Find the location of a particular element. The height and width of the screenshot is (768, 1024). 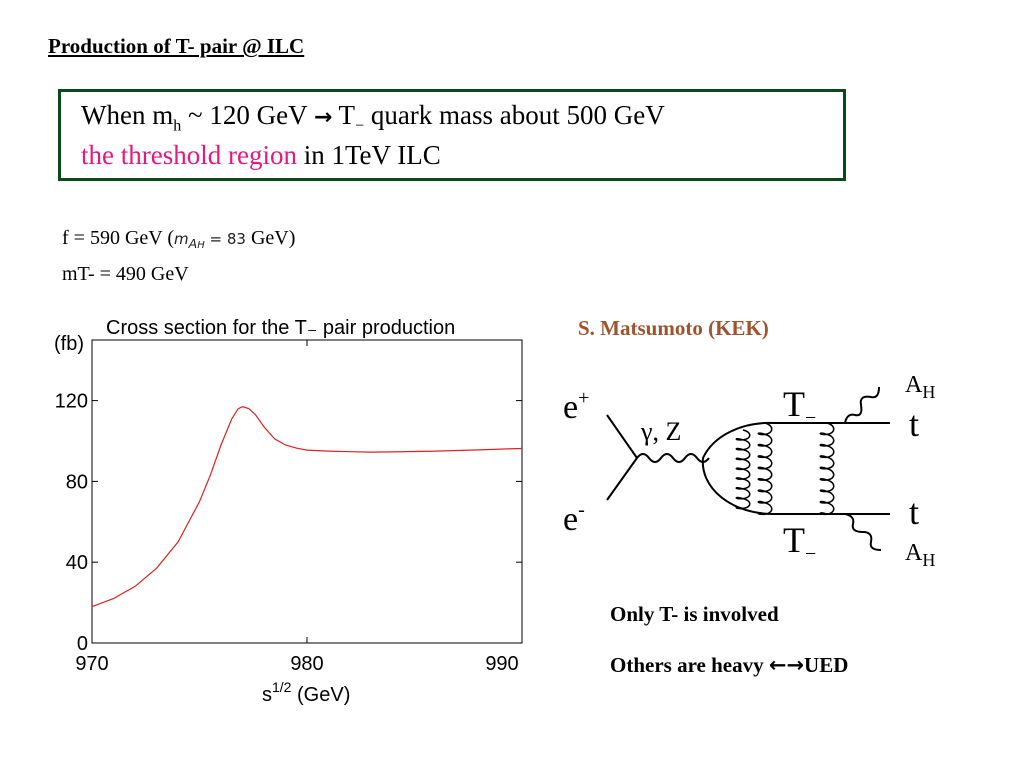

t-bottom-sub: − is located at coordinates (810, 554).